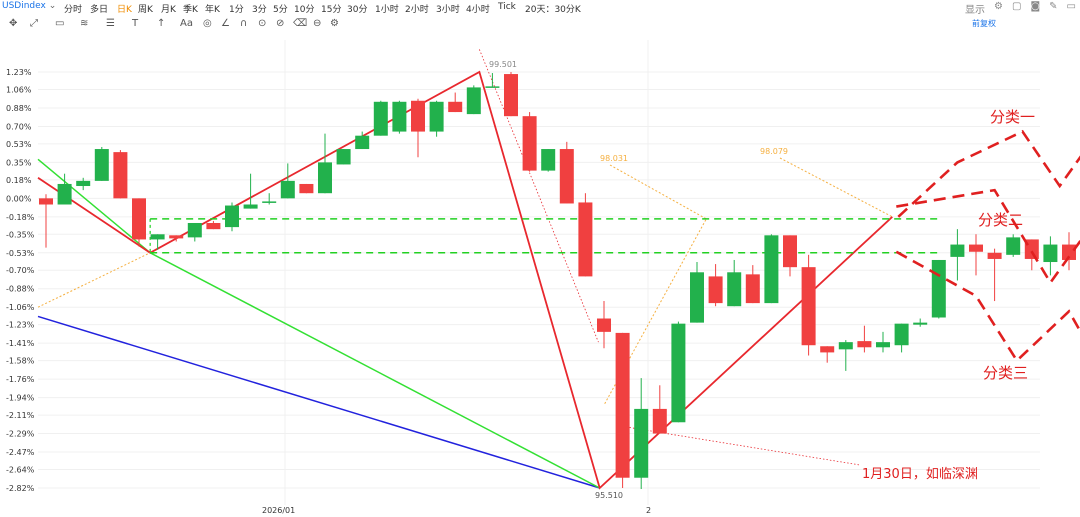  I want to click on y-tick-label: 1.23%, so click(19, 72).